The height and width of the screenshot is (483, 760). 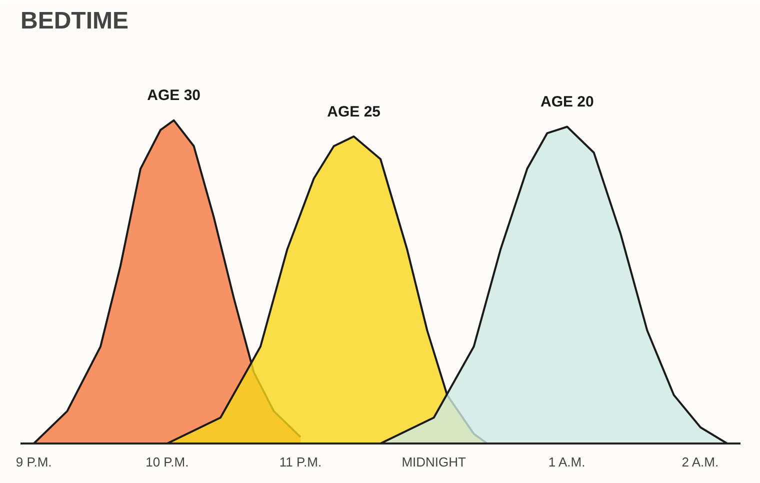 I want to click on x-tick-label: 10 P.M., so click(x=167, y=462).